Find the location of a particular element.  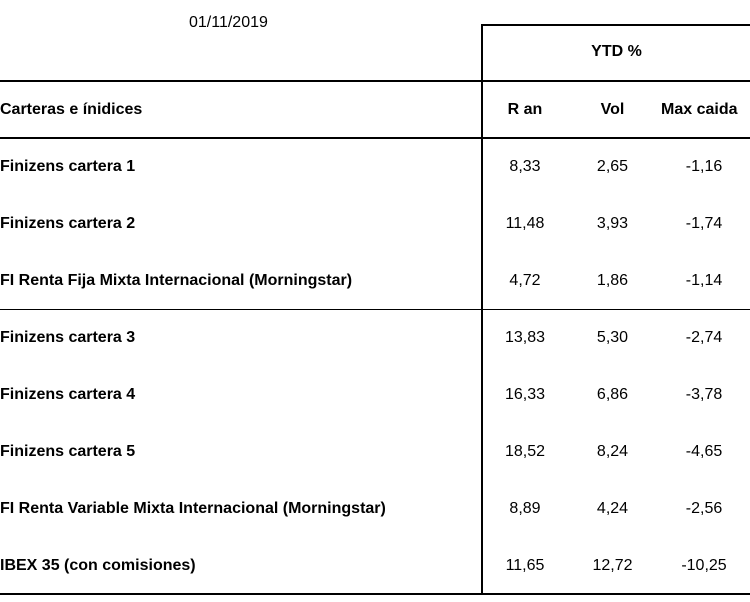

row-max-caida: -10,25 is located at coordinates (704, 565).